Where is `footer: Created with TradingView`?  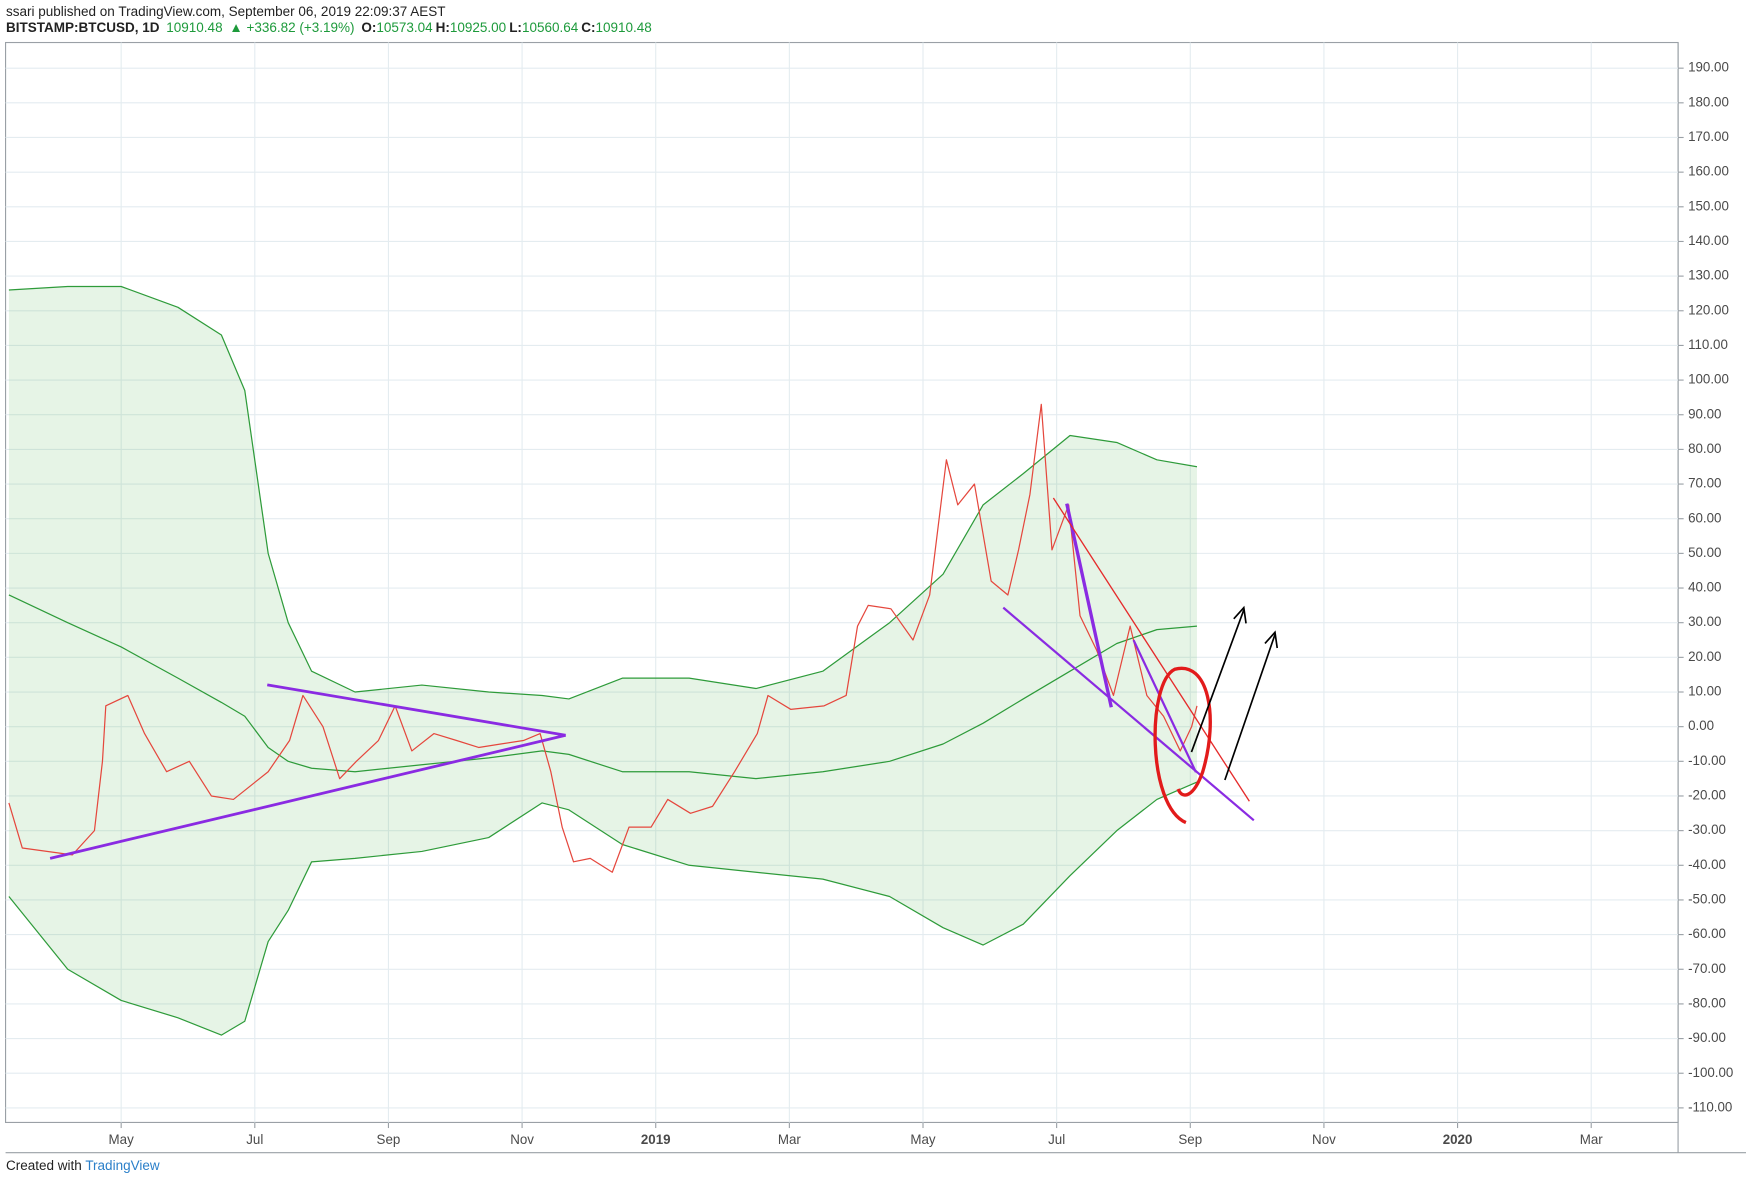 footer: Created with TradingView is located at coordinates (83, 1165).